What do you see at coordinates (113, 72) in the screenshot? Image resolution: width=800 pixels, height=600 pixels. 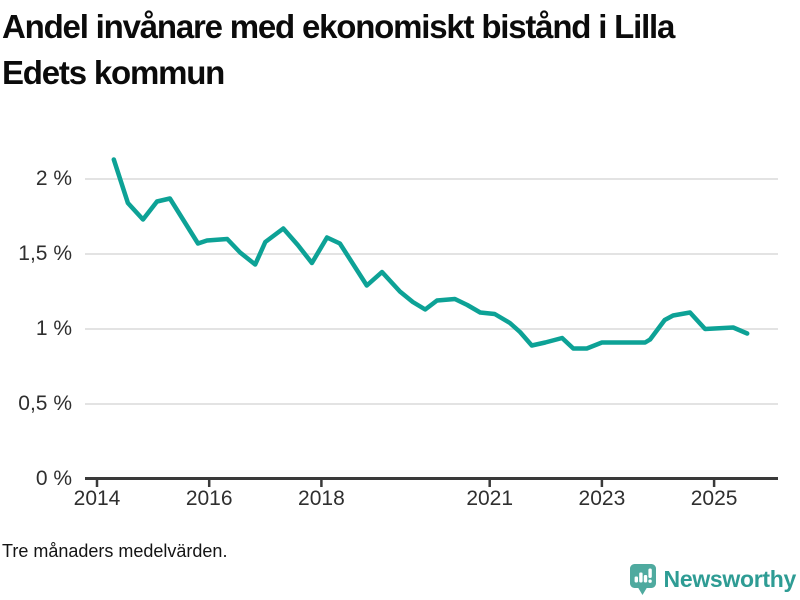 I see `chart-title-line-2: Edets kommun` at bounding box center [113, 72].